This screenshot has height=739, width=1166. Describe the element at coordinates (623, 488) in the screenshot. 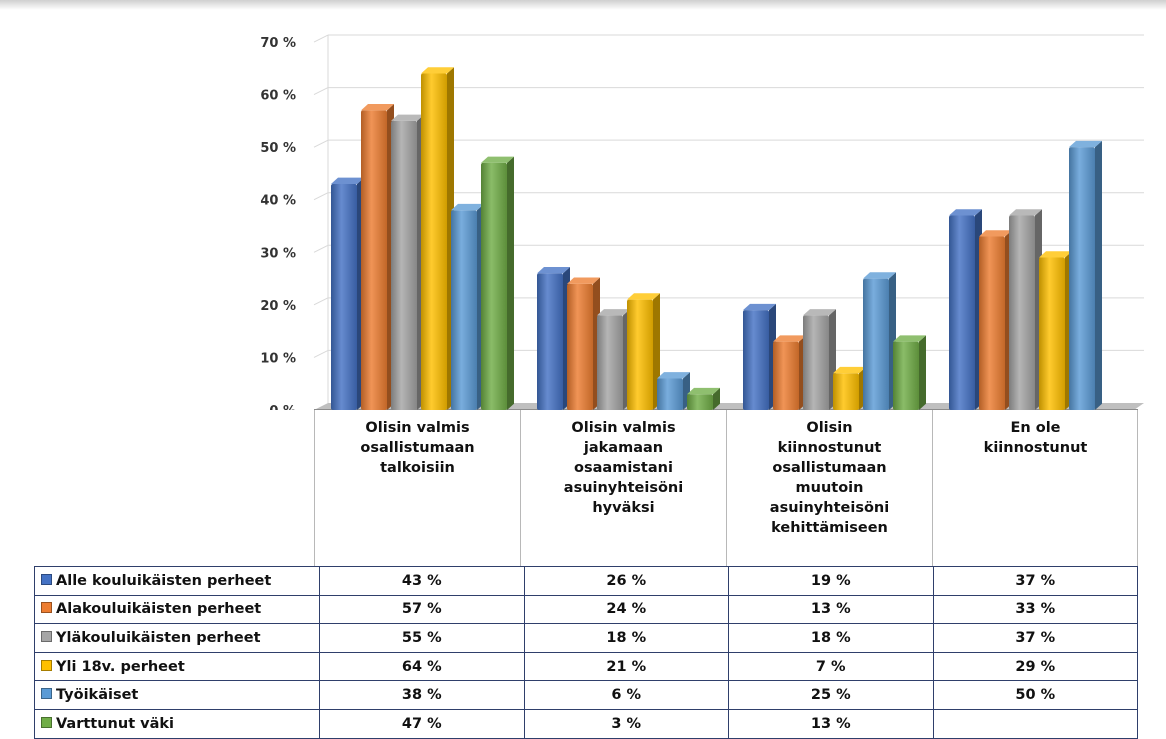

I see `category-header-line: asuinyhteisöni` at that location.